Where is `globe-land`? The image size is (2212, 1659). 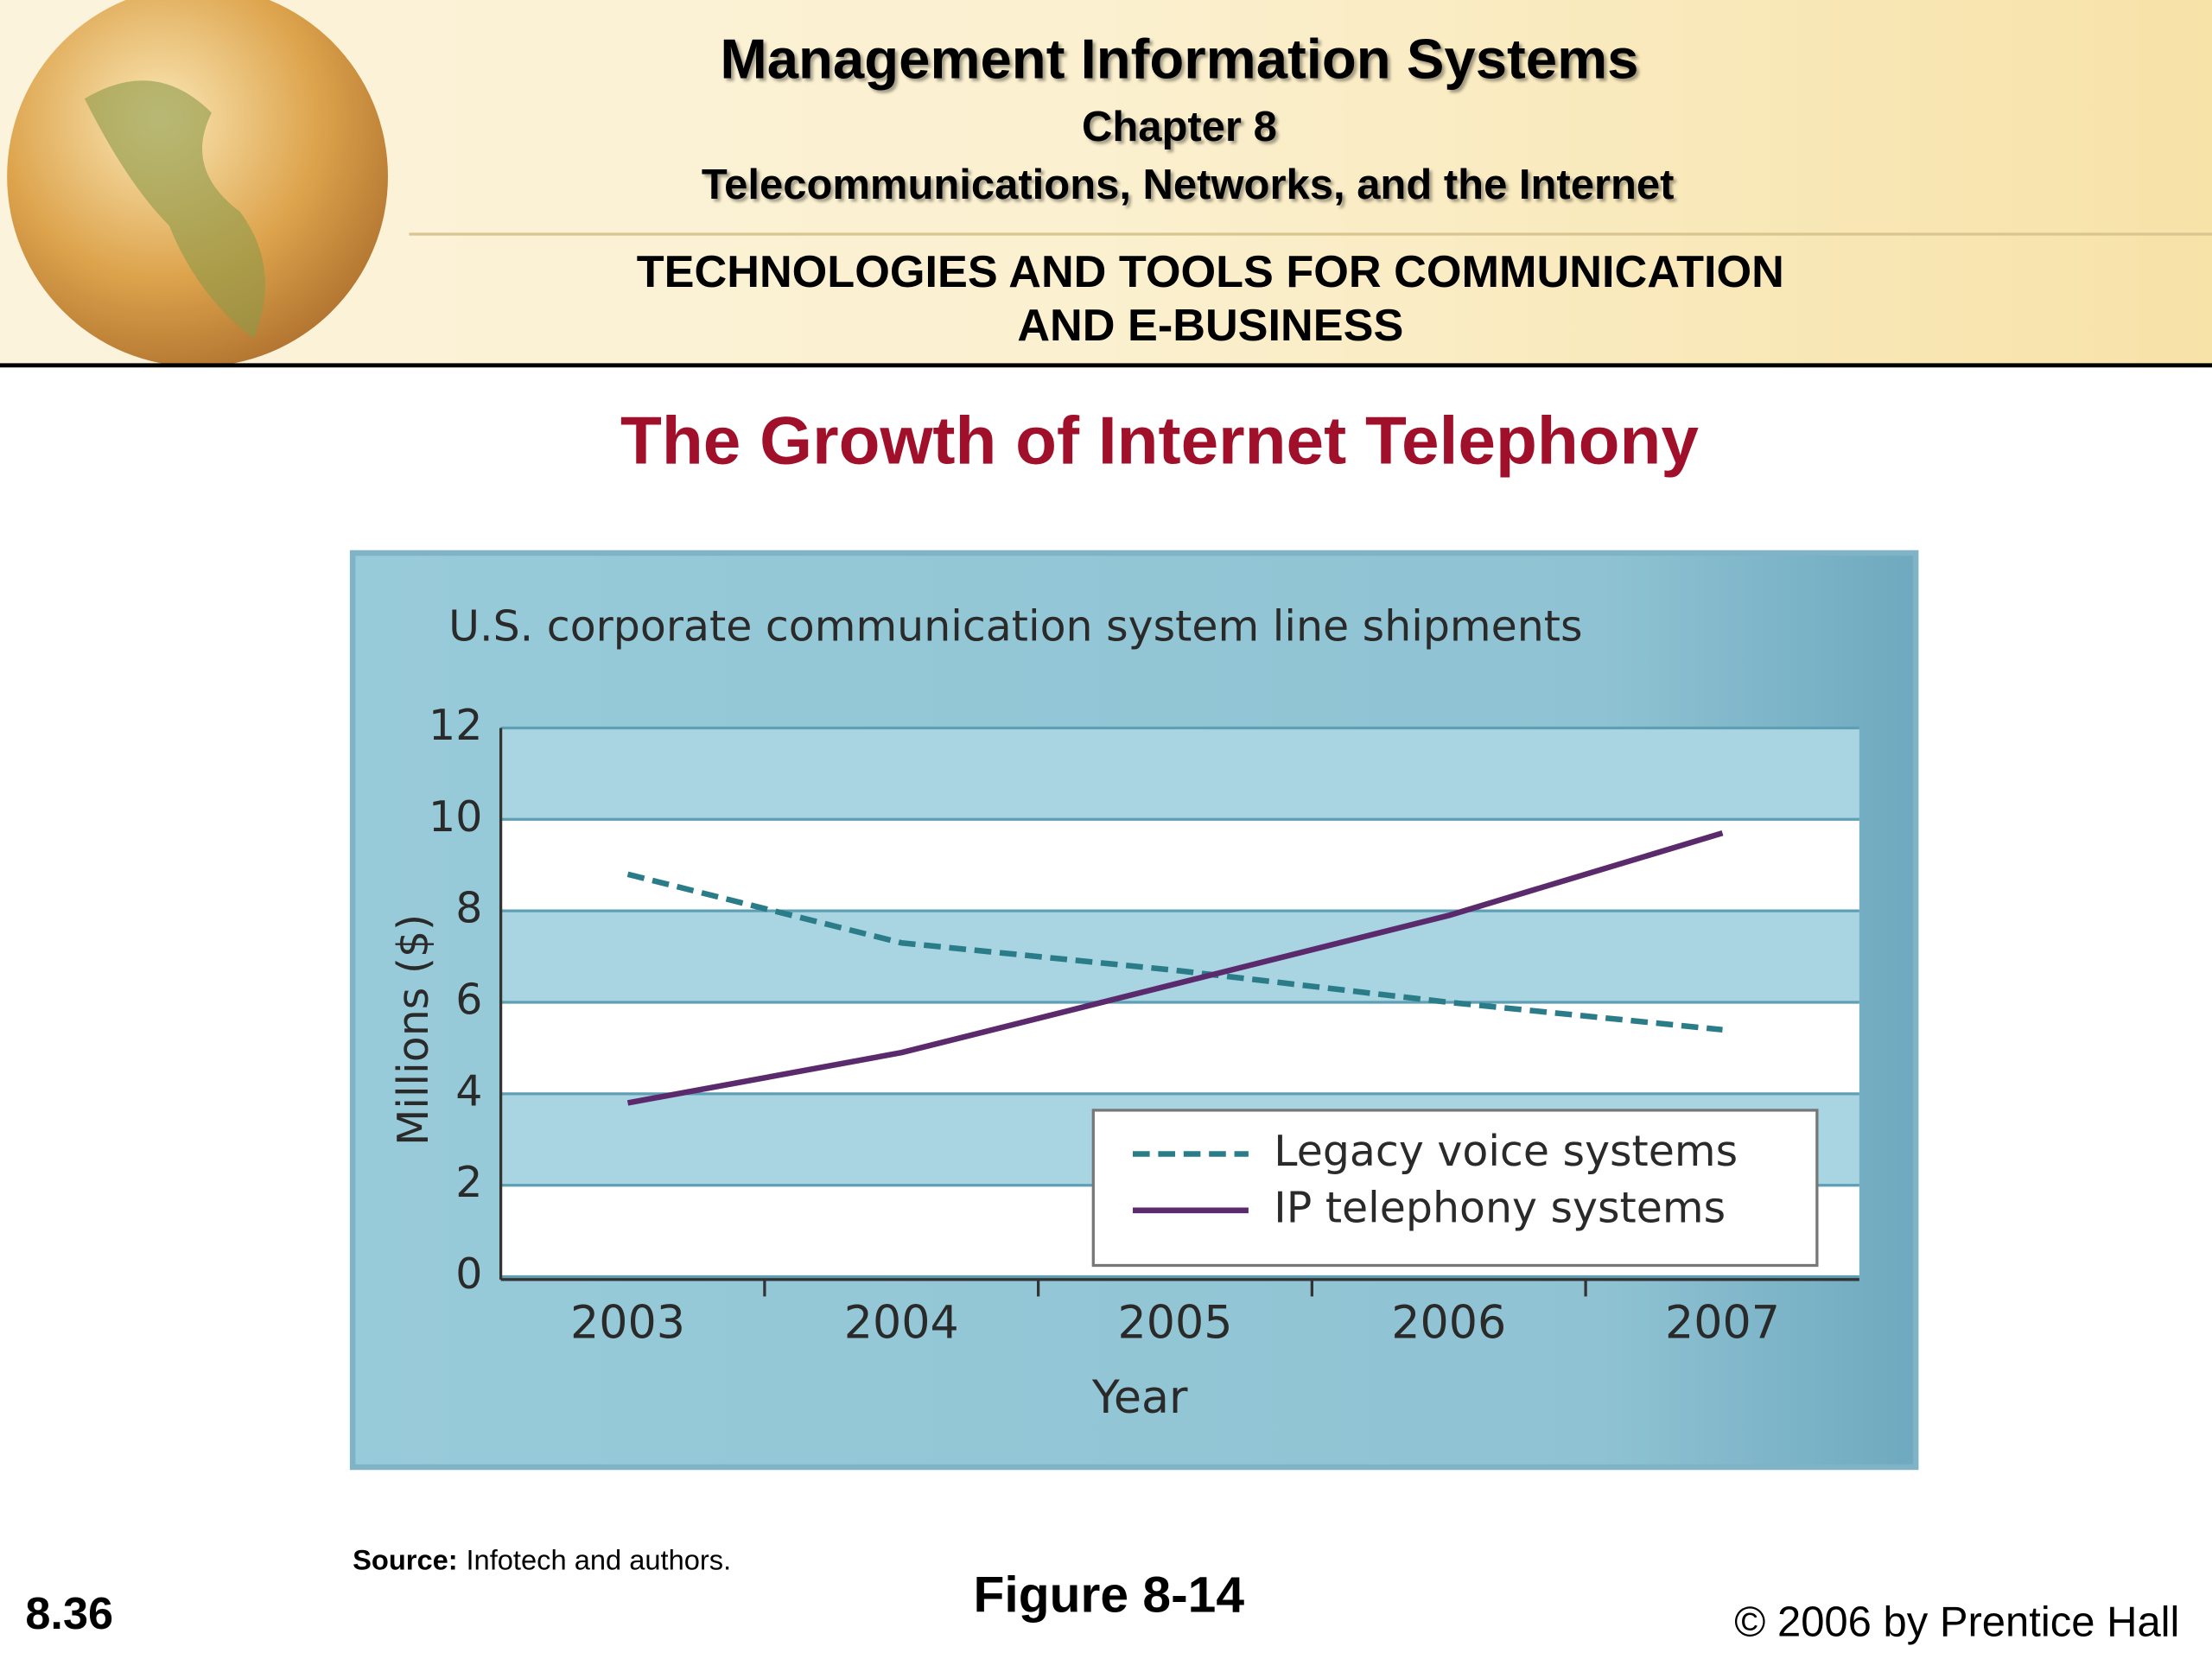 globe-land is located at coordinates (174, 209).